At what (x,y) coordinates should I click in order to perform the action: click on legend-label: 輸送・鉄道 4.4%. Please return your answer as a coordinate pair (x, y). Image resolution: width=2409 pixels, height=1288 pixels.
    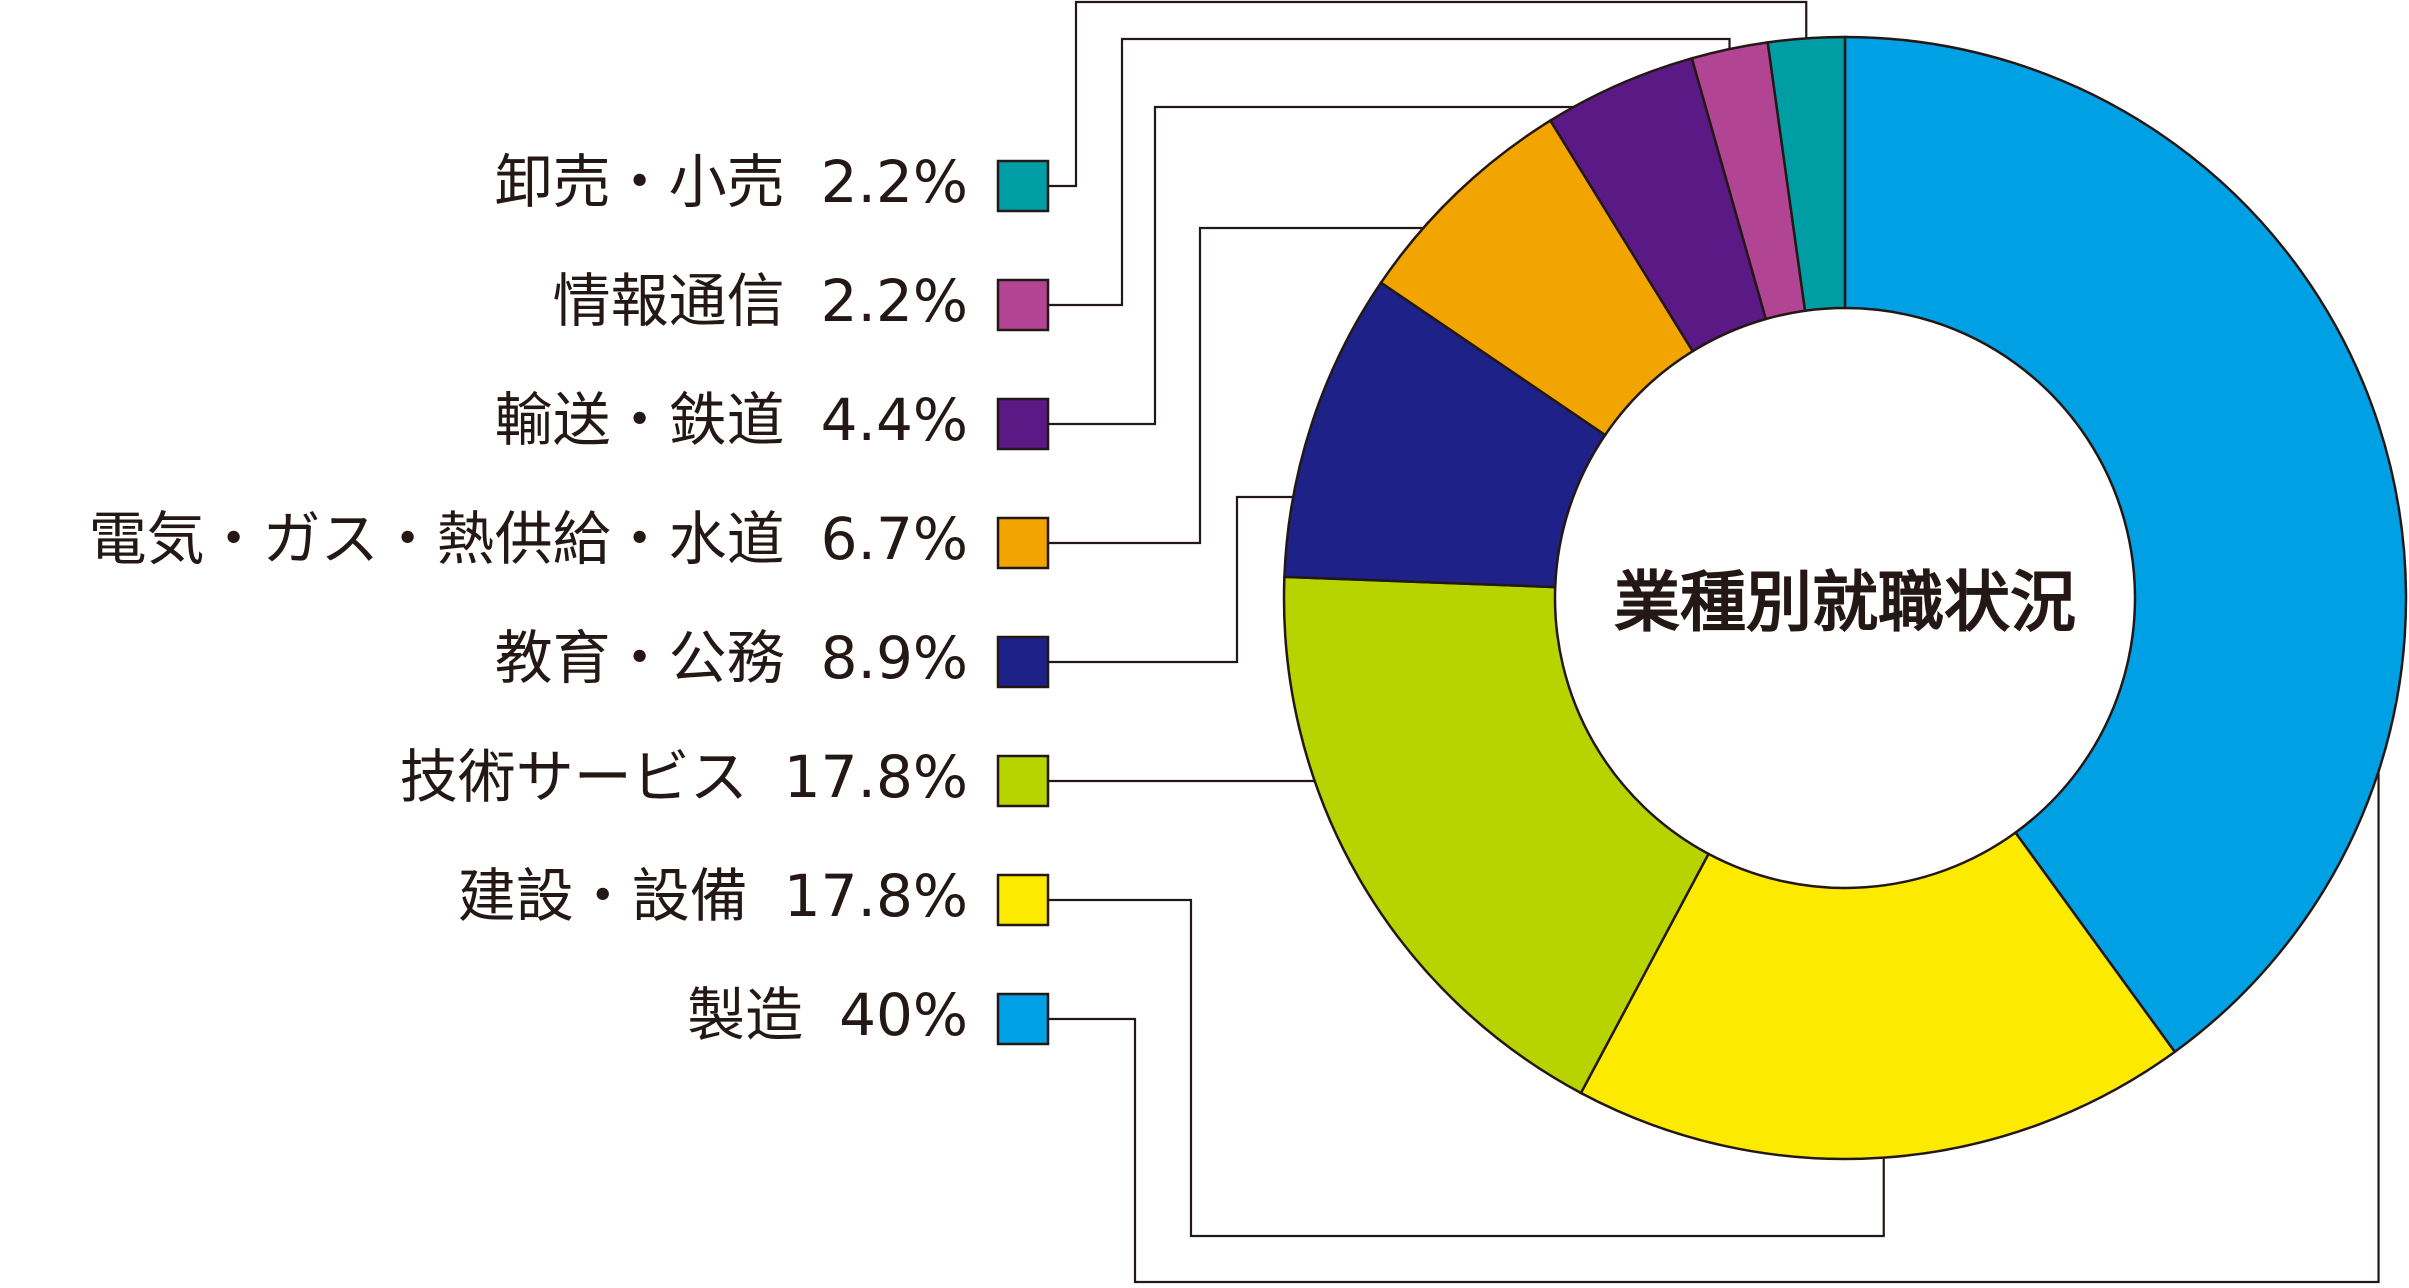
    Looking at the image, I should click on (731, 420).